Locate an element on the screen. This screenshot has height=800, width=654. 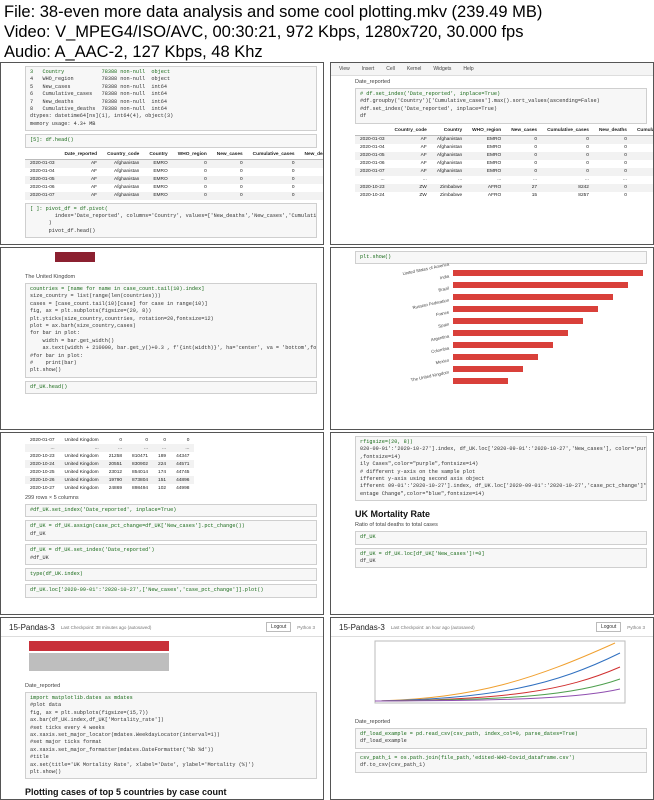
table-cell: Zimbabwe is located at coordinates (451, 196).